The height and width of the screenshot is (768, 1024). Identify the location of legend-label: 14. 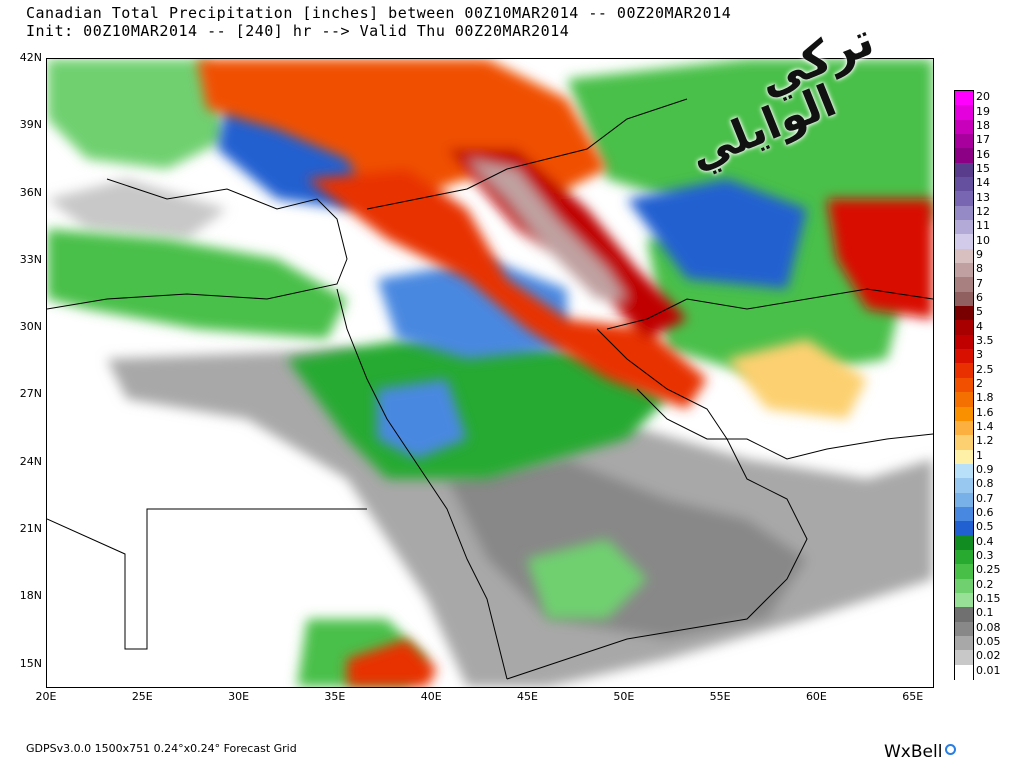
(983, 183).